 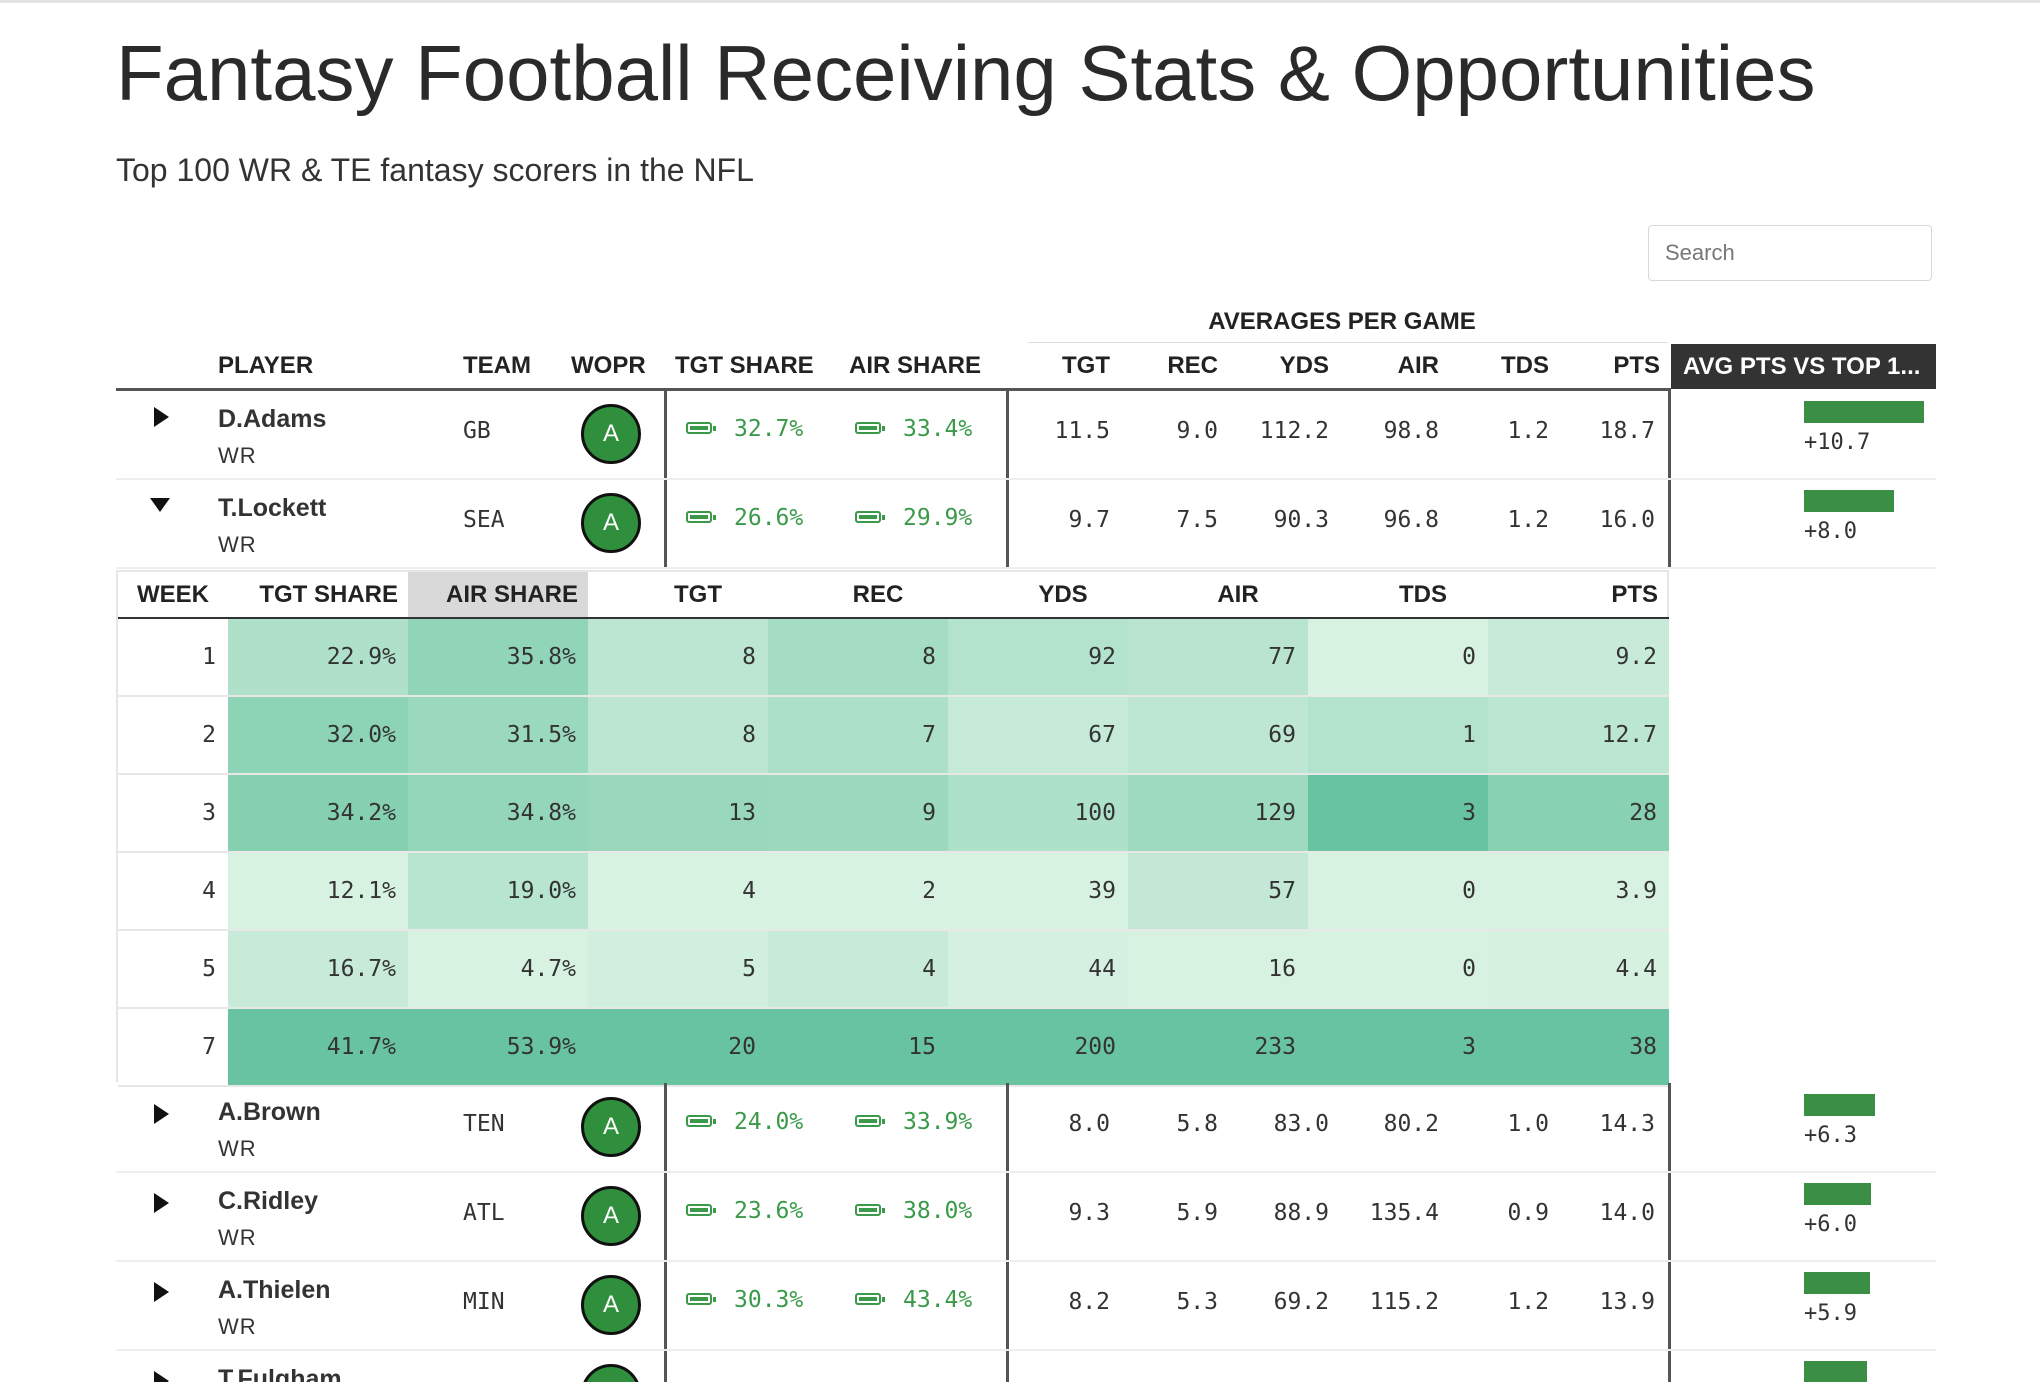 What do you see at coordinates (1634, 594) in the screenshot?
I see `detail-col-pts: PTS` at bounding box center [1634, 594].